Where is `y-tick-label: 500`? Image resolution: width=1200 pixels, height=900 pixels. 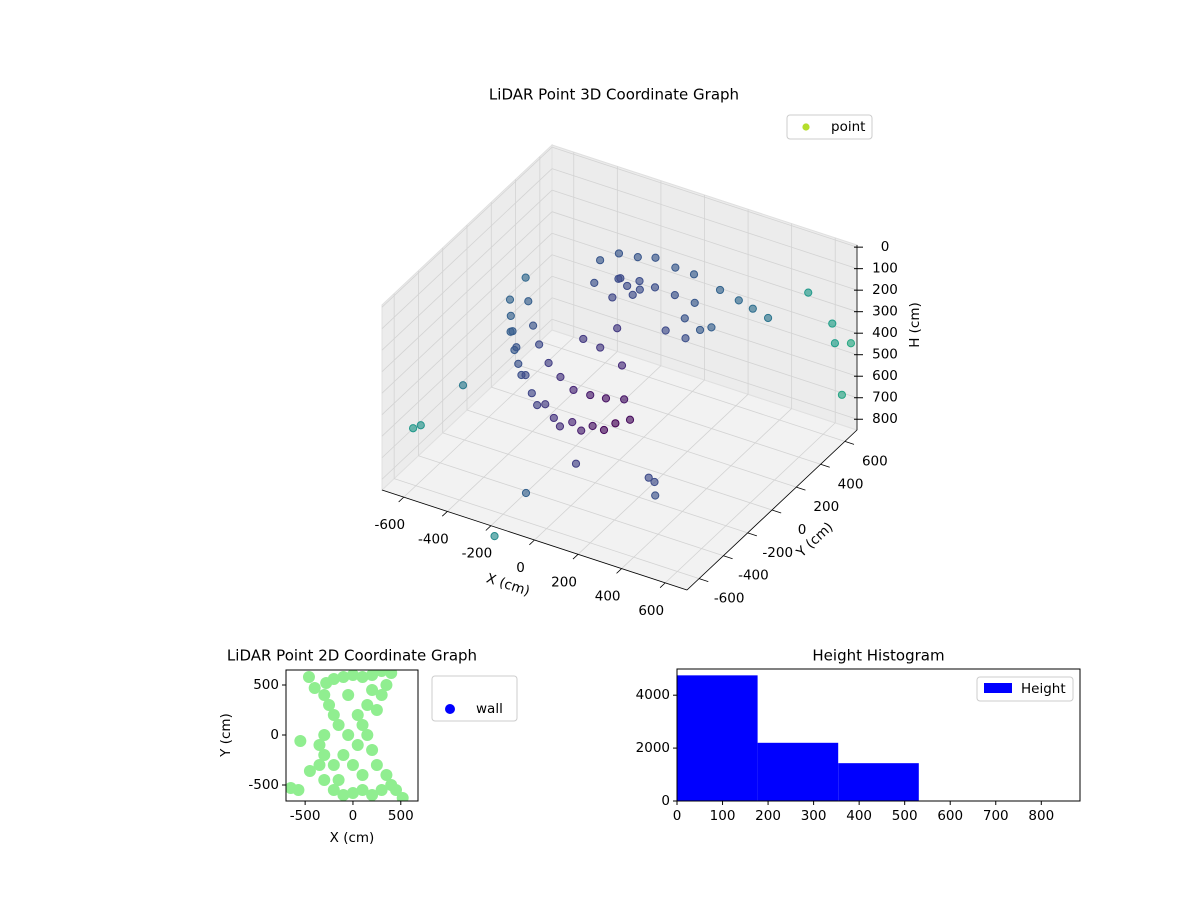 y-tick-label: 500 is located at coordinates (266, 685).